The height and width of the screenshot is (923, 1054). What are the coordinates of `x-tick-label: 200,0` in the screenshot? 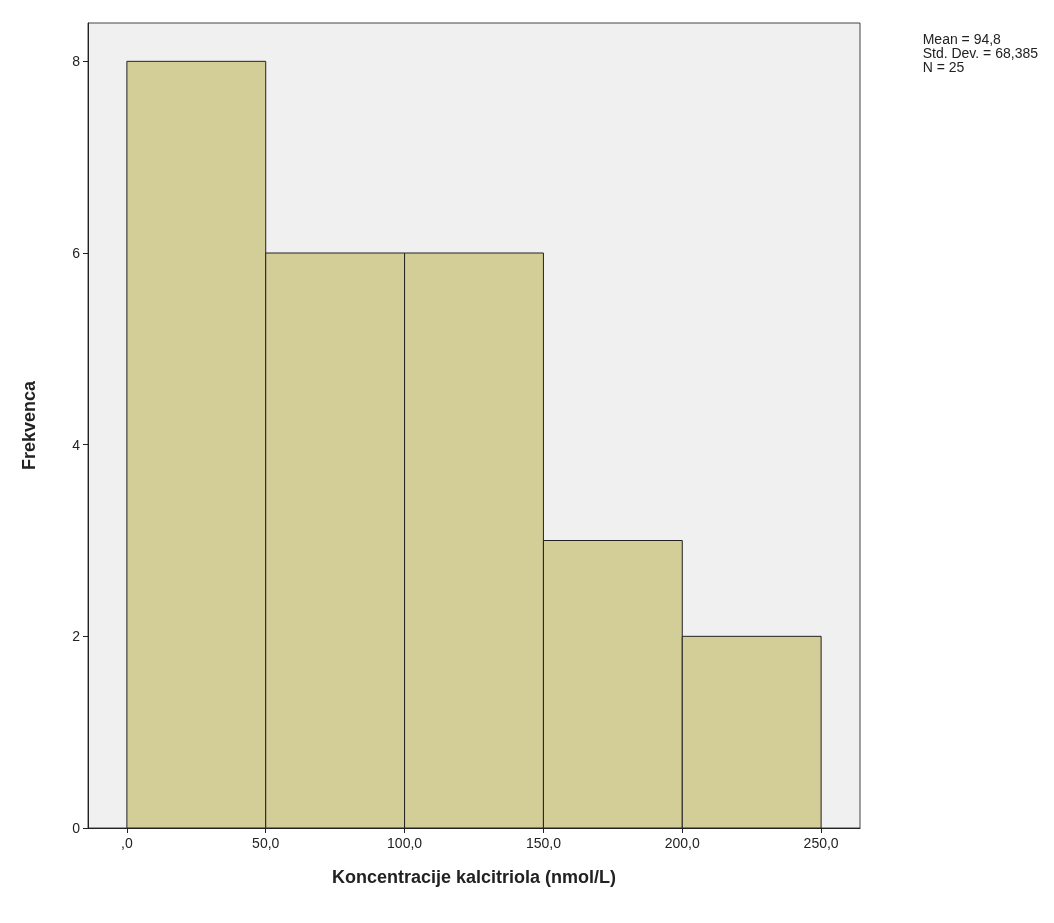 It's located at (682, 843).